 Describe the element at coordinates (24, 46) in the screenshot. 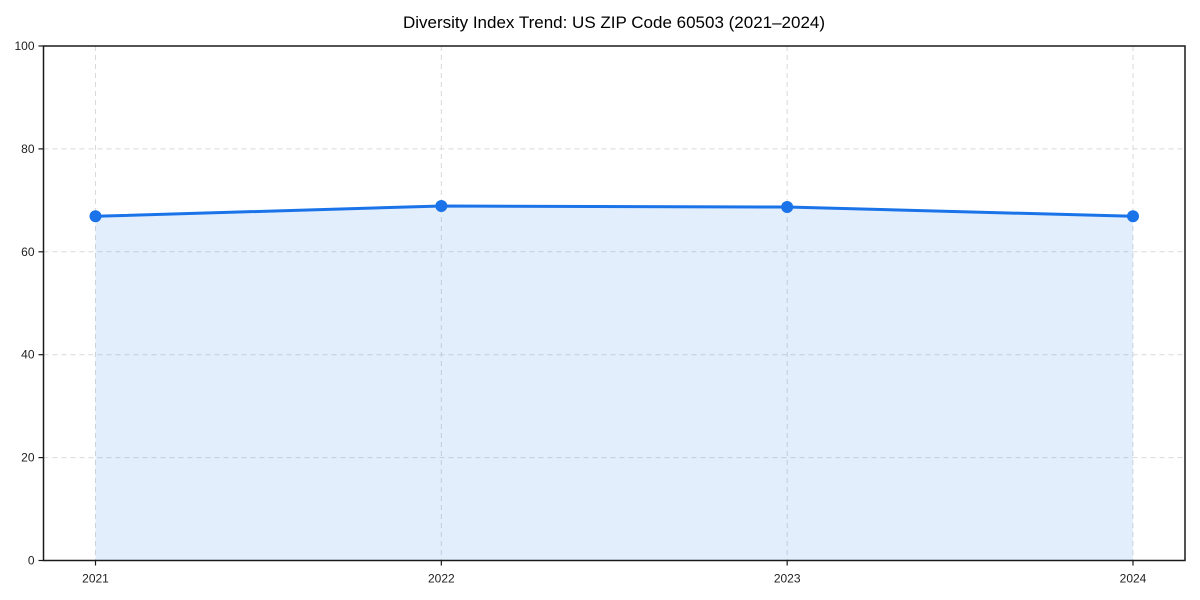

I see `y-tick-label: 100` at that location.